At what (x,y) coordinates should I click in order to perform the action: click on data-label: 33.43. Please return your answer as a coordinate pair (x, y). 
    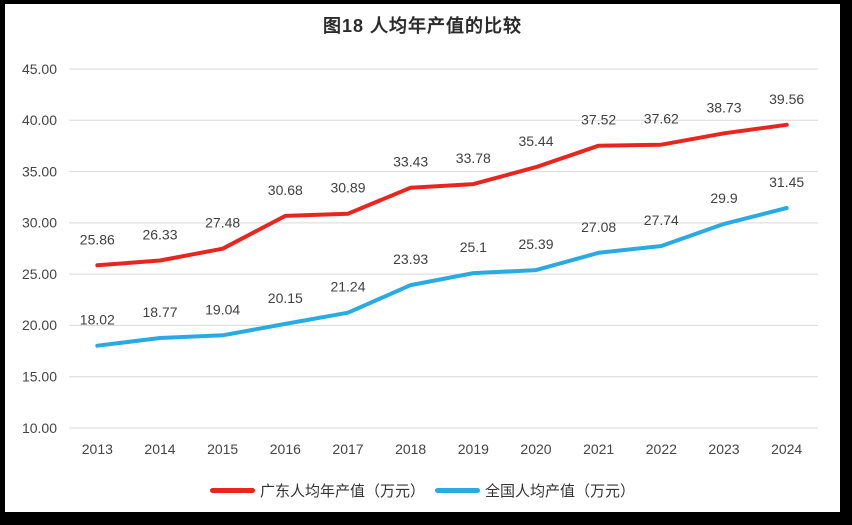
    Looking at the image, I should click on (410, 162).